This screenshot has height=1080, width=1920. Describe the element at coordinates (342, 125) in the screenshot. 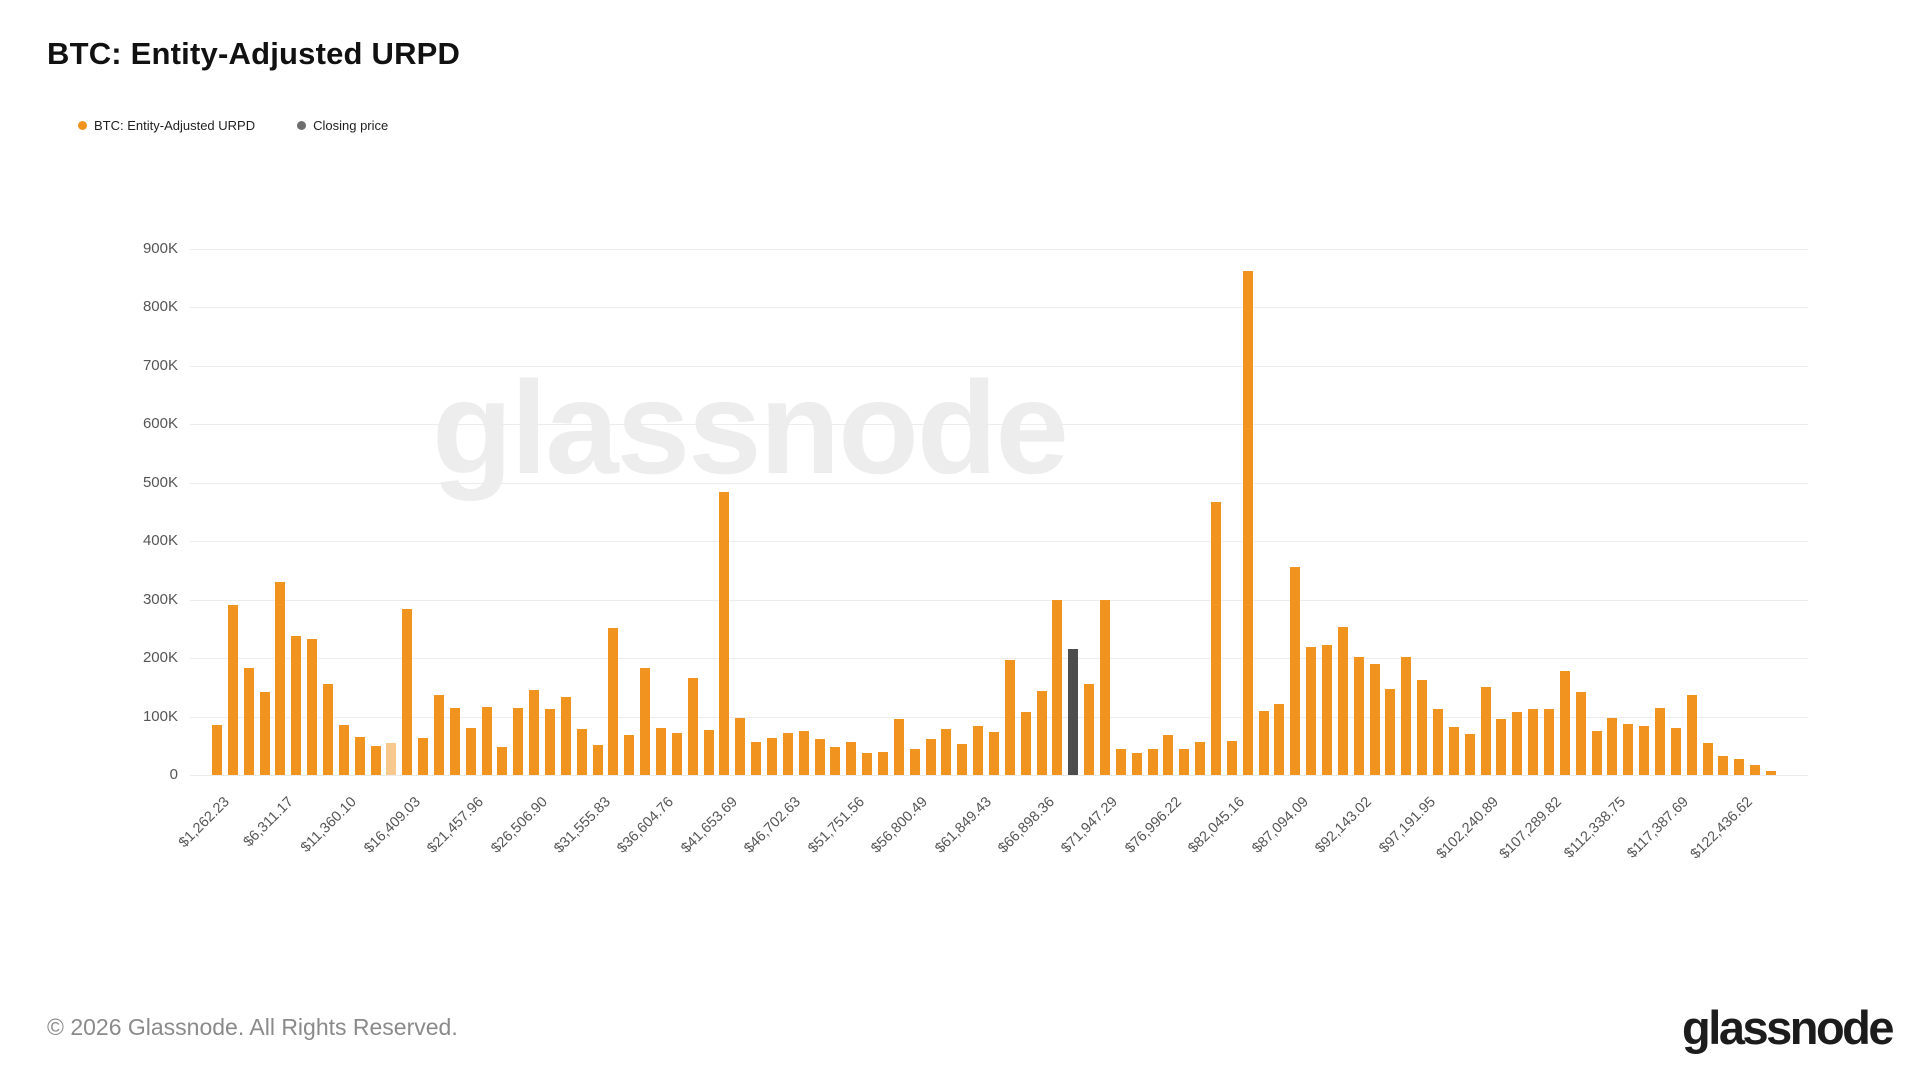

I see `legend-item-closing-price: Closing price` at that location.